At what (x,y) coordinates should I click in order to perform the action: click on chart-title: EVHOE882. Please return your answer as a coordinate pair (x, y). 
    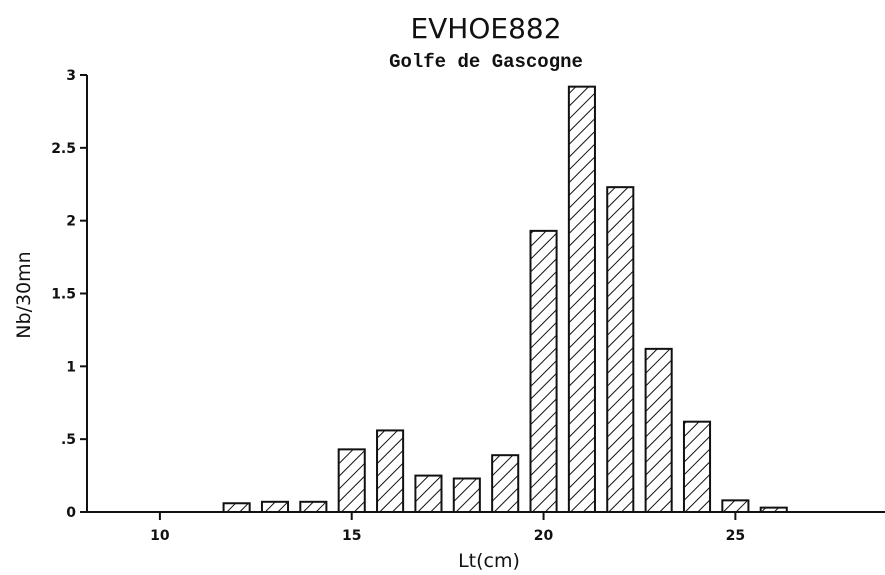
    Looking at the image, I should click on (485, 28).